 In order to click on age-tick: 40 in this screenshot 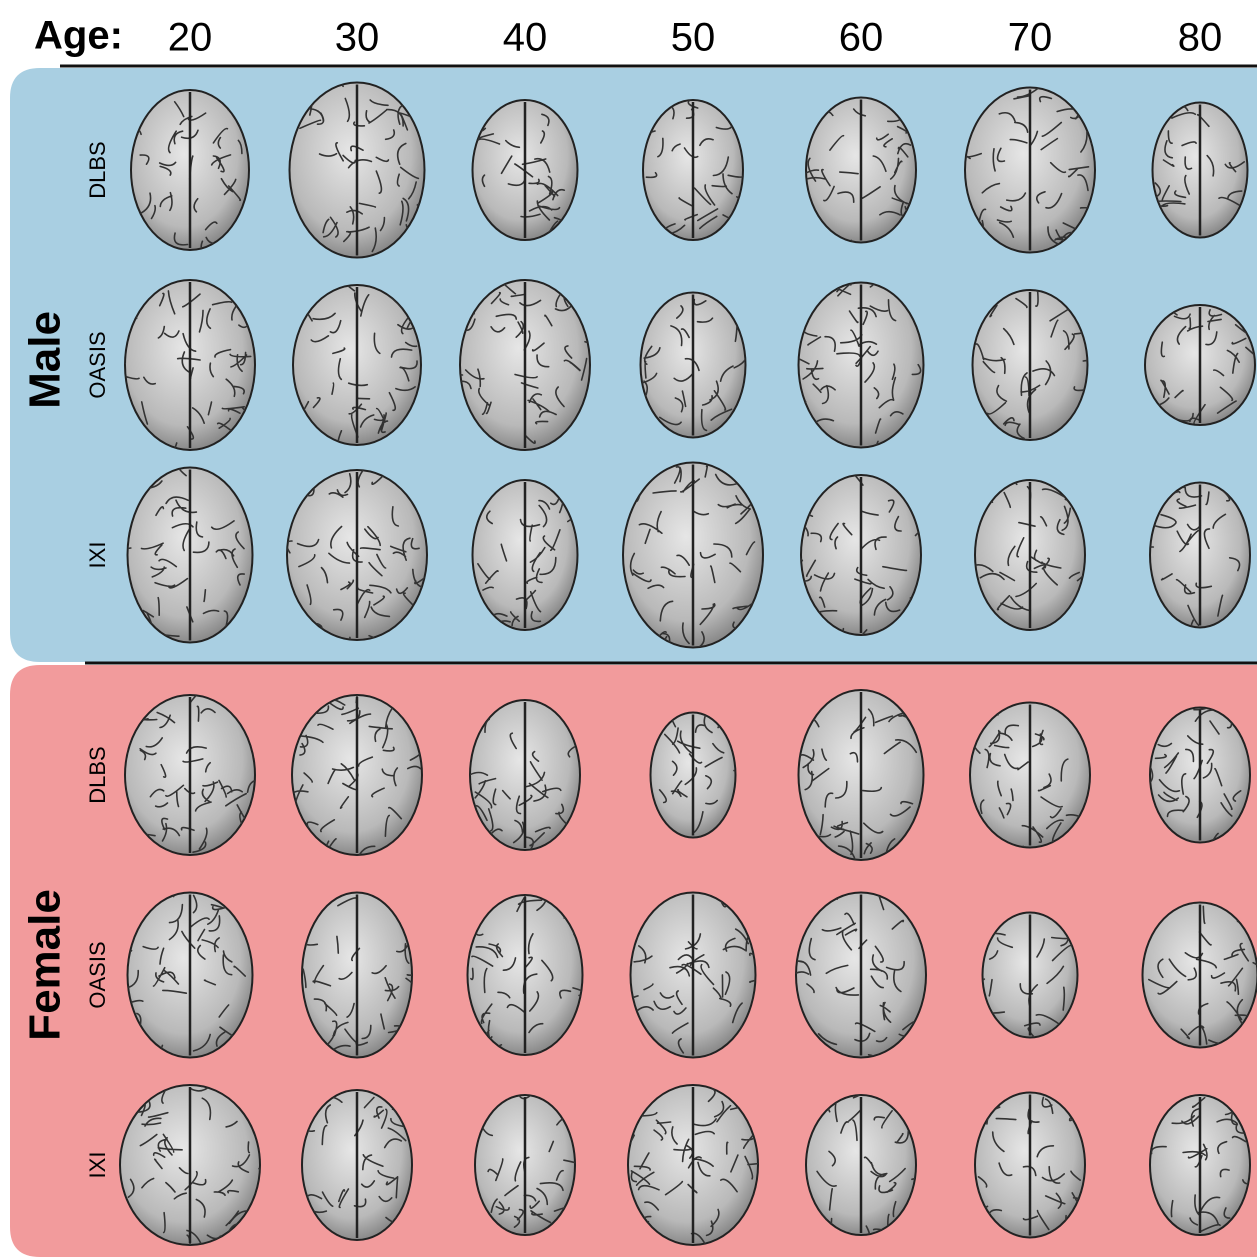, I will do `click(525, 38)`.